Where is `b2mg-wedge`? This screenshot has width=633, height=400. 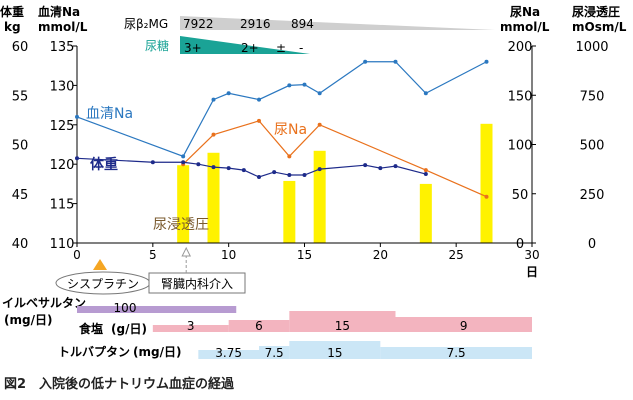 b2mg-wedge is located at coordinates (337, 23).